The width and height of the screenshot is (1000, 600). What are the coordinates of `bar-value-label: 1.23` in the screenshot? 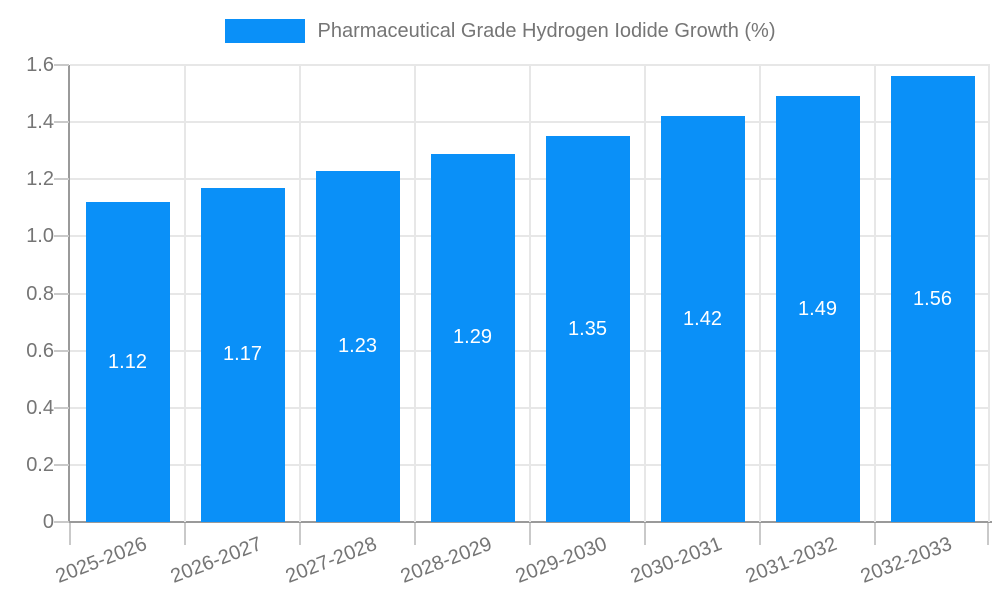 It's located at (357, 345).